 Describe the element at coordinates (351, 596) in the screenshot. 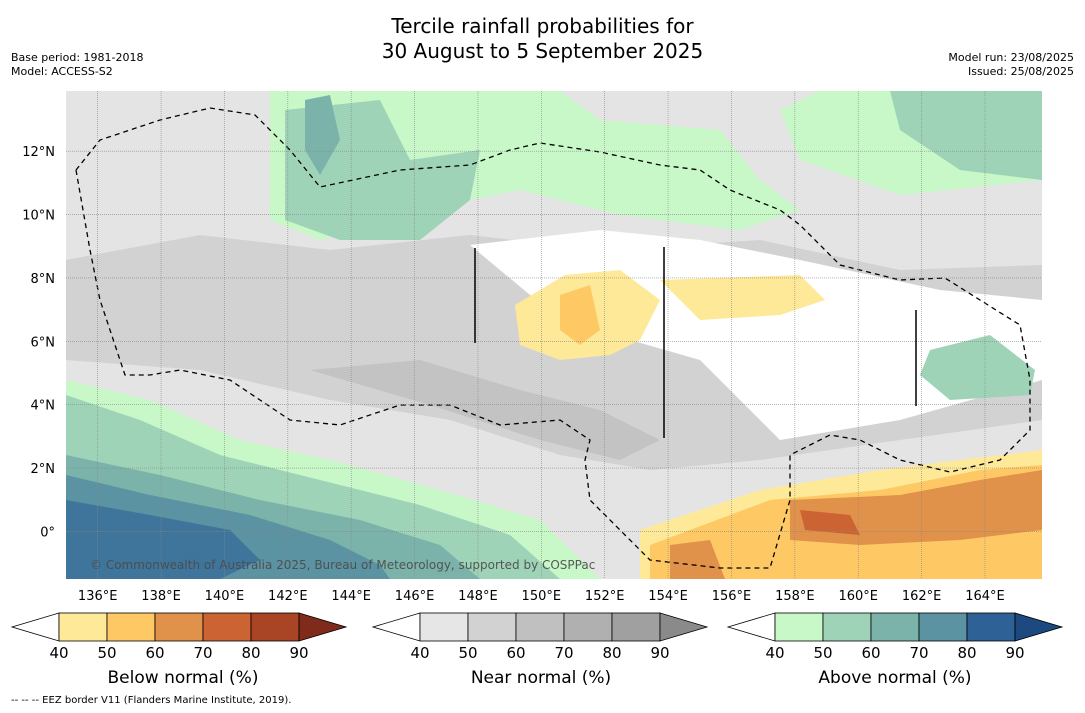

I see `longitude-label: 144°E` at that location.